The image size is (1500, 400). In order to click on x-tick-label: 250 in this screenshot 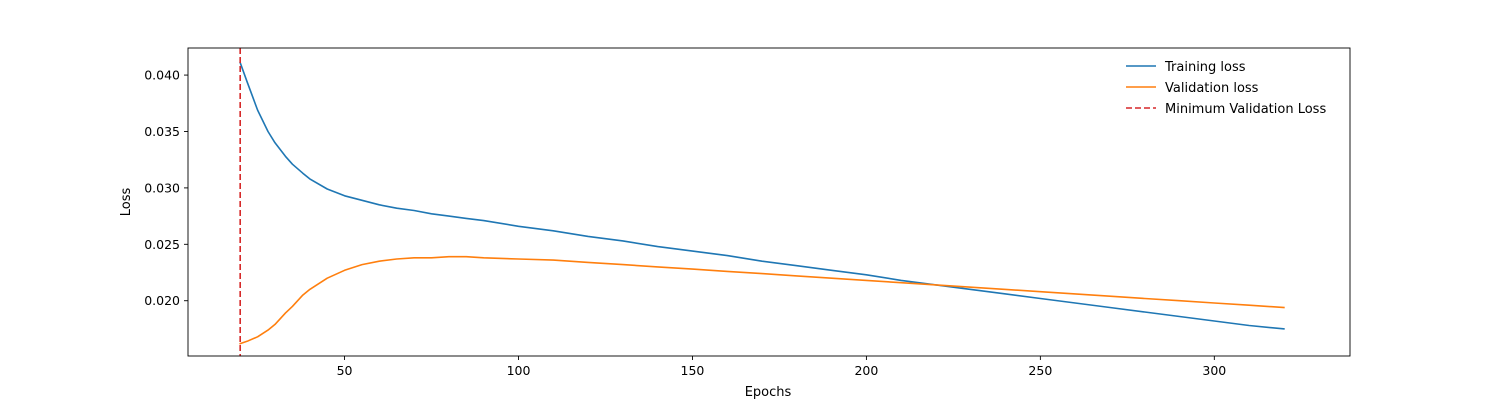, I will do `click(1040, 370)`.